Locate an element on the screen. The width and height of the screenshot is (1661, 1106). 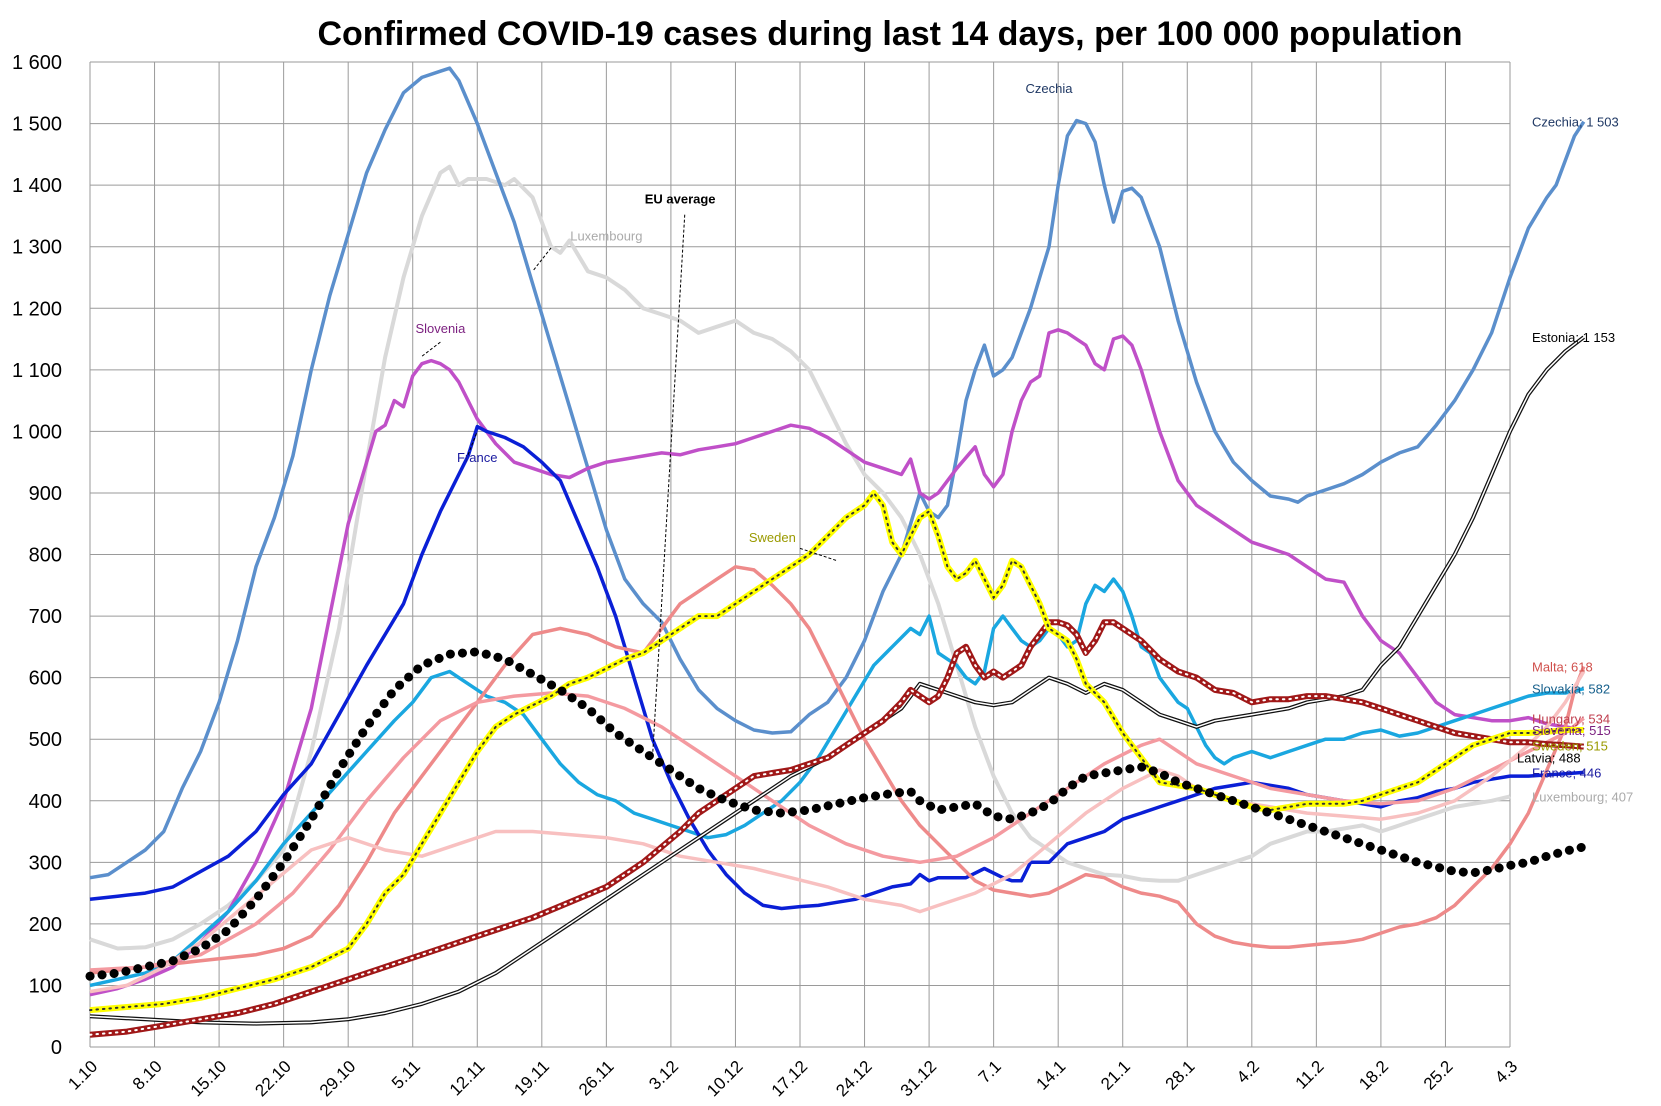
x-tick-label: 25.2 is located at coordinates (1438, 1075).